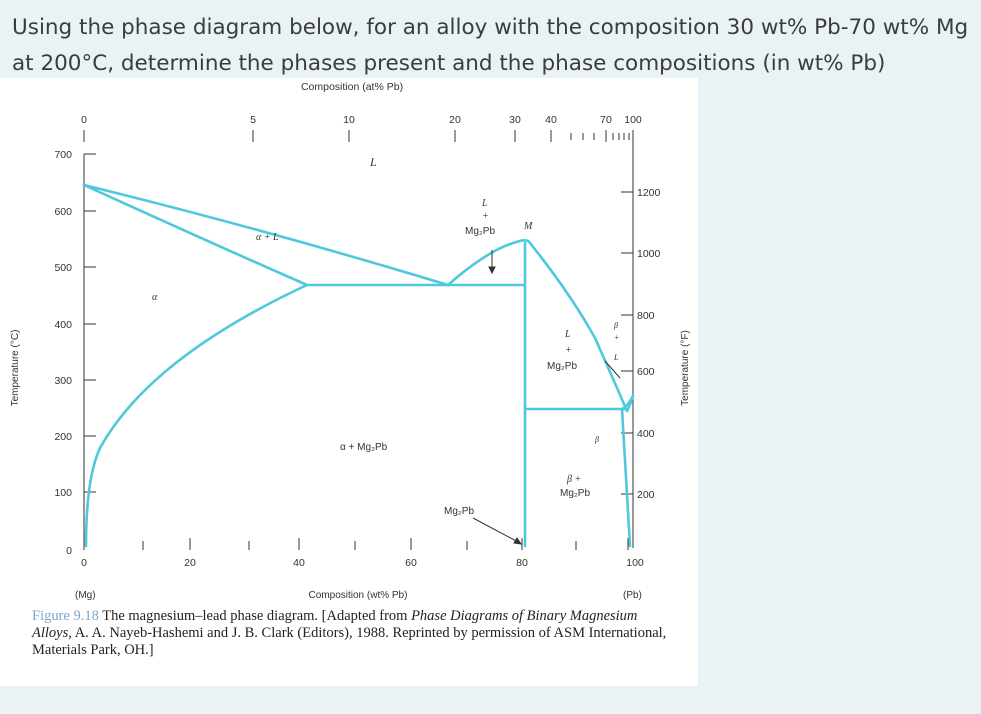  Describe the element at coordinates (578, 327) in the screenshot. I see `liquidus-mg2pb-right-line` at that location.